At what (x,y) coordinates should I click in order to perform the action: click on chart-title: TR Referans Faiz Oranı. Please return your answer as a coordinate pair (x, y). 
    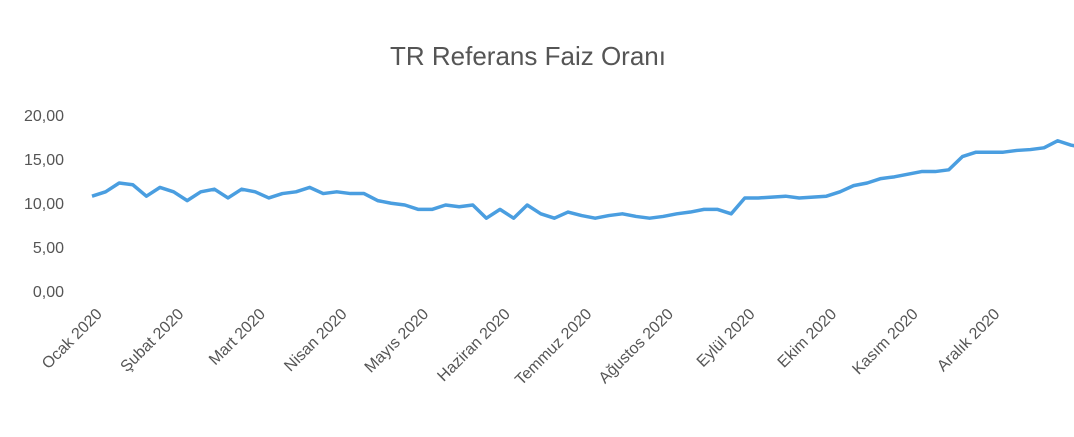
    Looking at the image, I should click on (528, 56).